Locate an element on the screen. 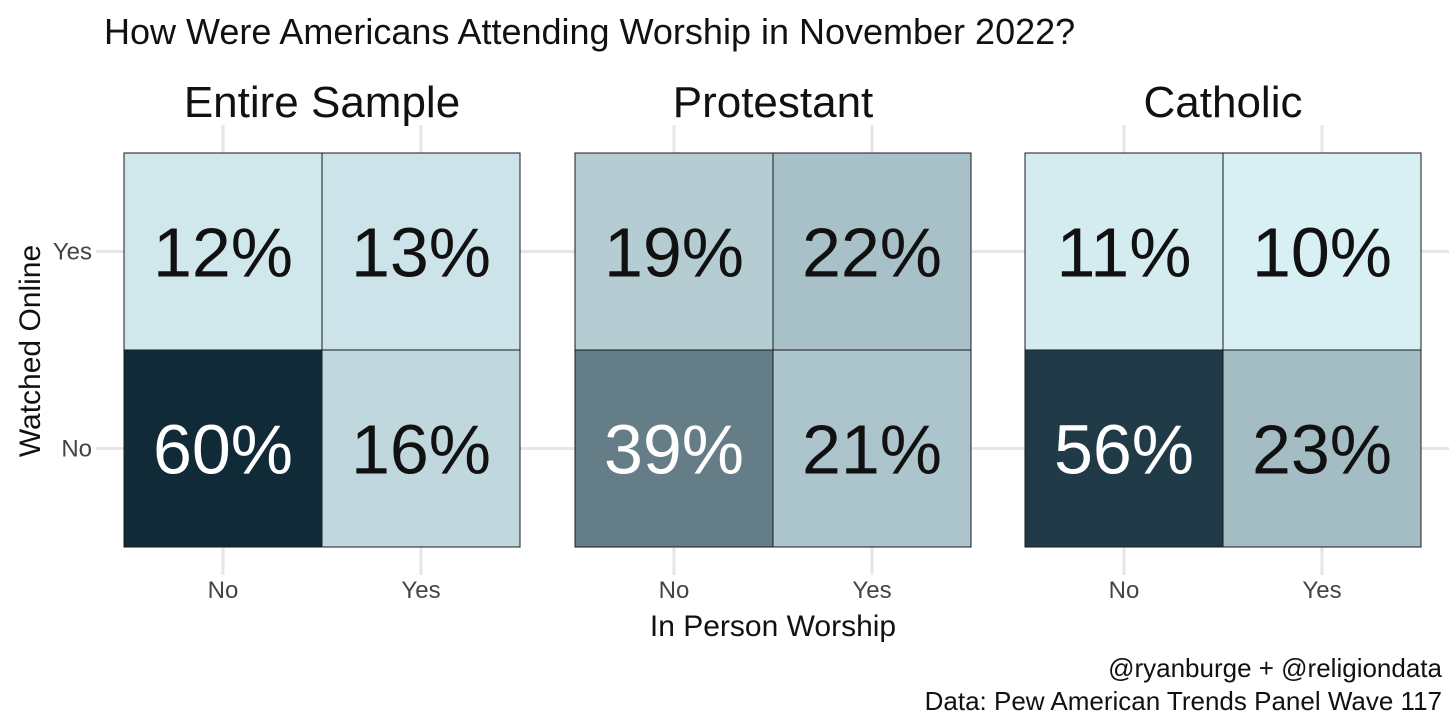 This screenshot has height=728, width=1456. cell-value-label: 13% is located at coordinates (421, 253).